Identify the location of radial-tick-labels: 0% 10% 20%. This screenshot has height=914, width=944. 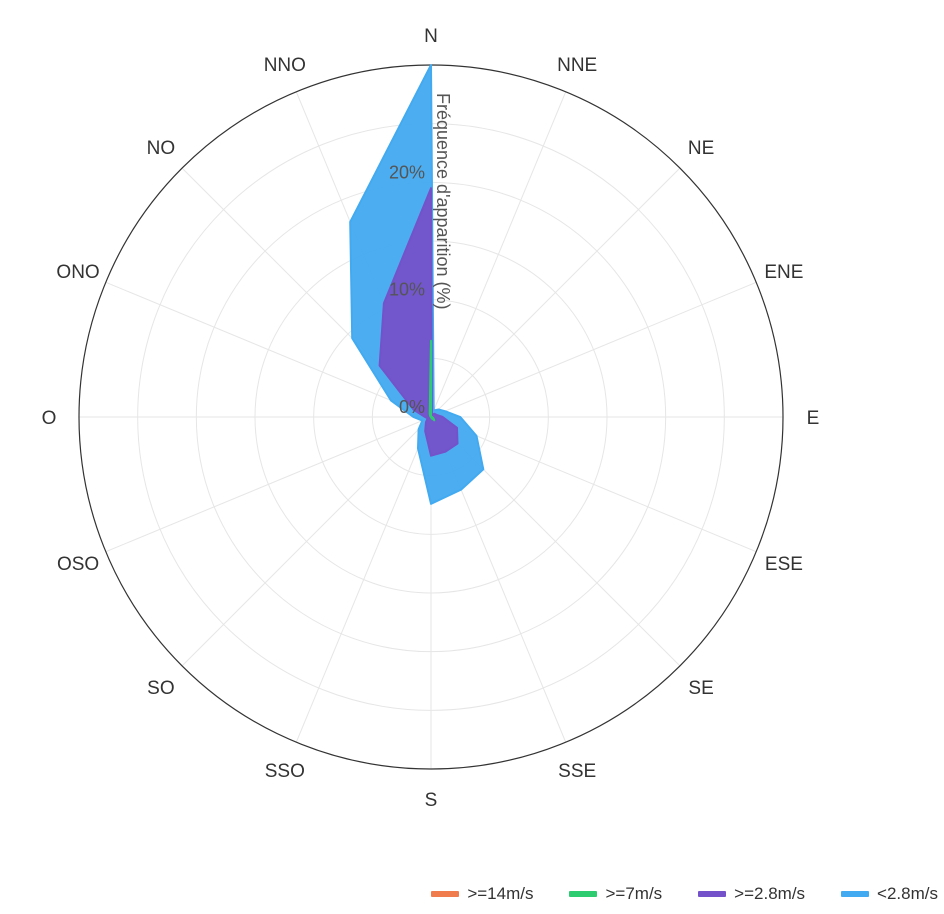
(407, 289).